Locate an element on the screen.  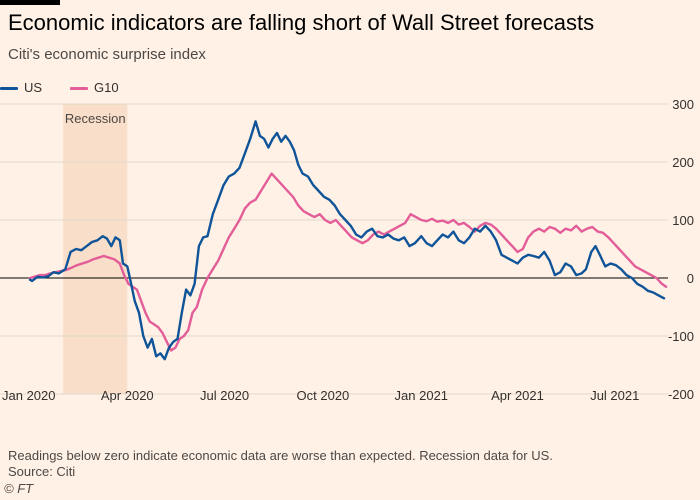
chart-subtitle: Citi's economic surprise index is located at coordinates (107, 54).